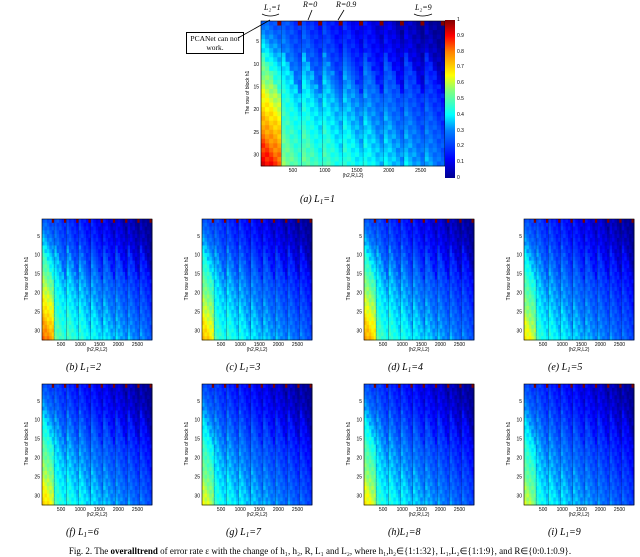 This screenshot has height=557, width=640. Describe the element at coordinates (460, 146) in the screenshot. I see `colorbar-tick-label: 0.2` at that location.